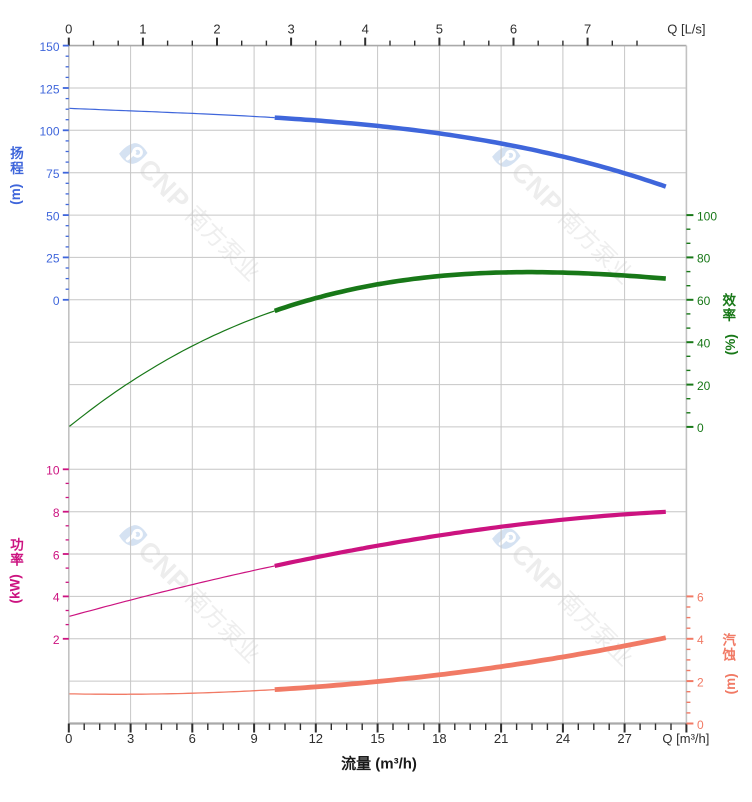 This screenshot has width=752, height=802. I want to click on svg-text: 80, so click(704, 259).